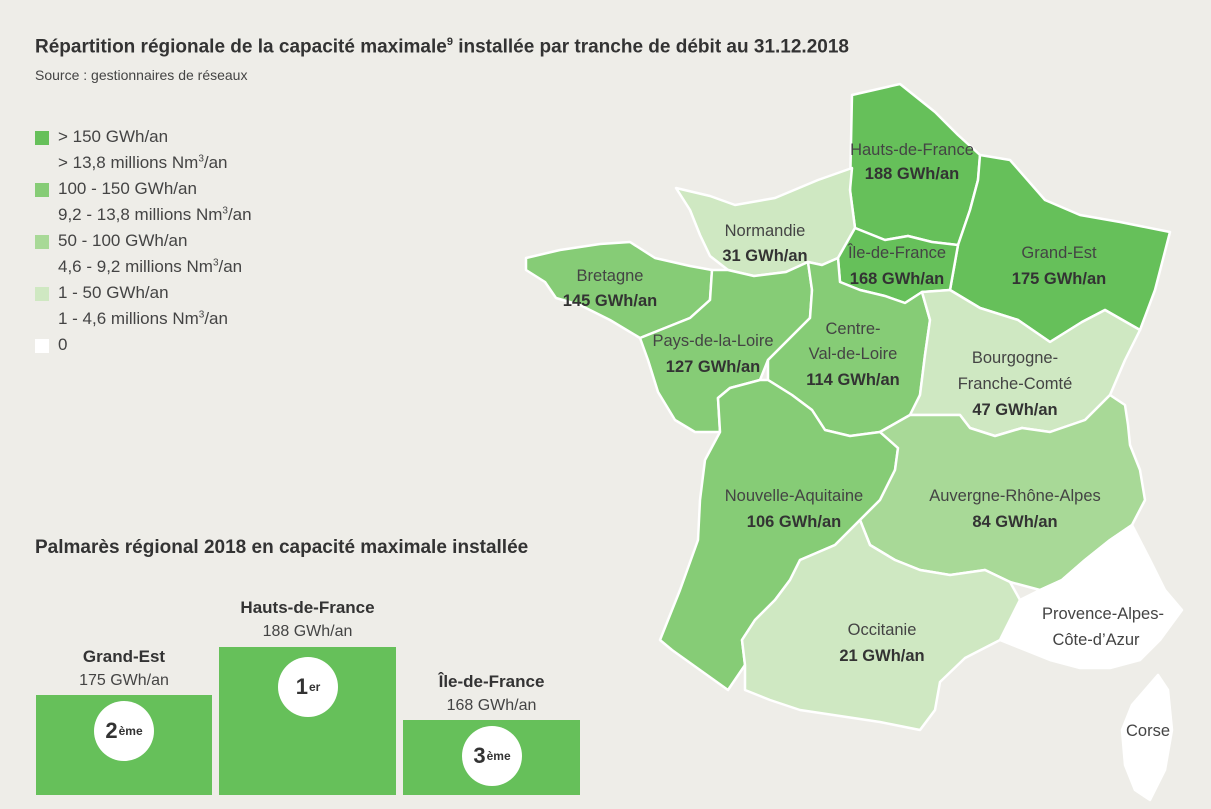  I want to click on label-normandie-name: Normandie, so click(765, 231).